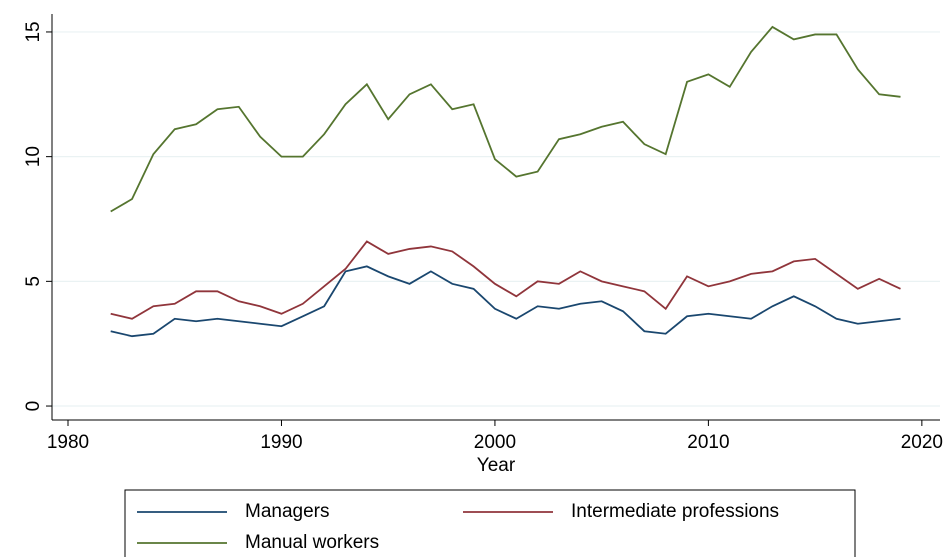 The width and height of the screenshot is (951, 557). I want to click on legend-label: Managers, so click(287, 511).